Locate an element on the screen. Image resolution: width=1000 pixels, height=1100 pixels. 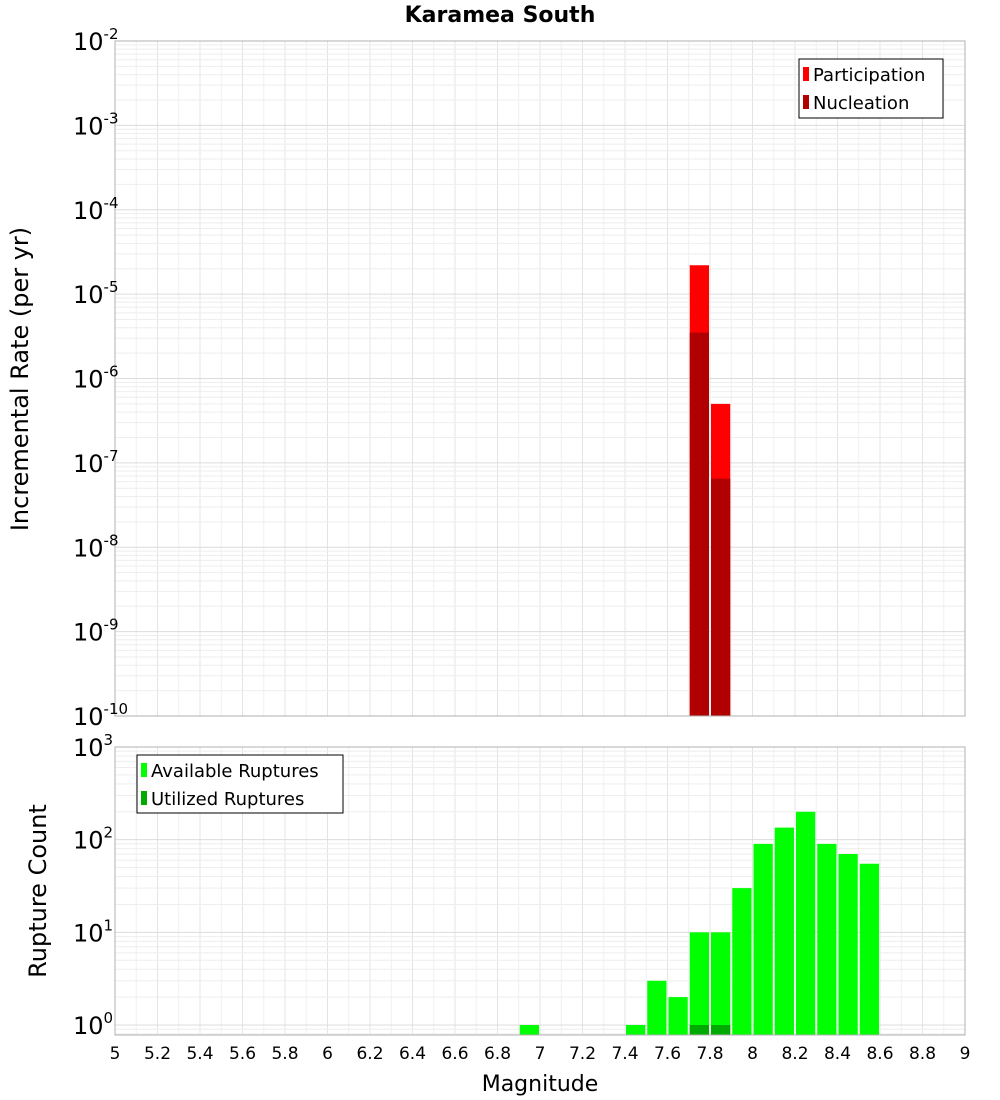
bottom-y-tick-label: 10¹ is located at coordinates (93, 931).